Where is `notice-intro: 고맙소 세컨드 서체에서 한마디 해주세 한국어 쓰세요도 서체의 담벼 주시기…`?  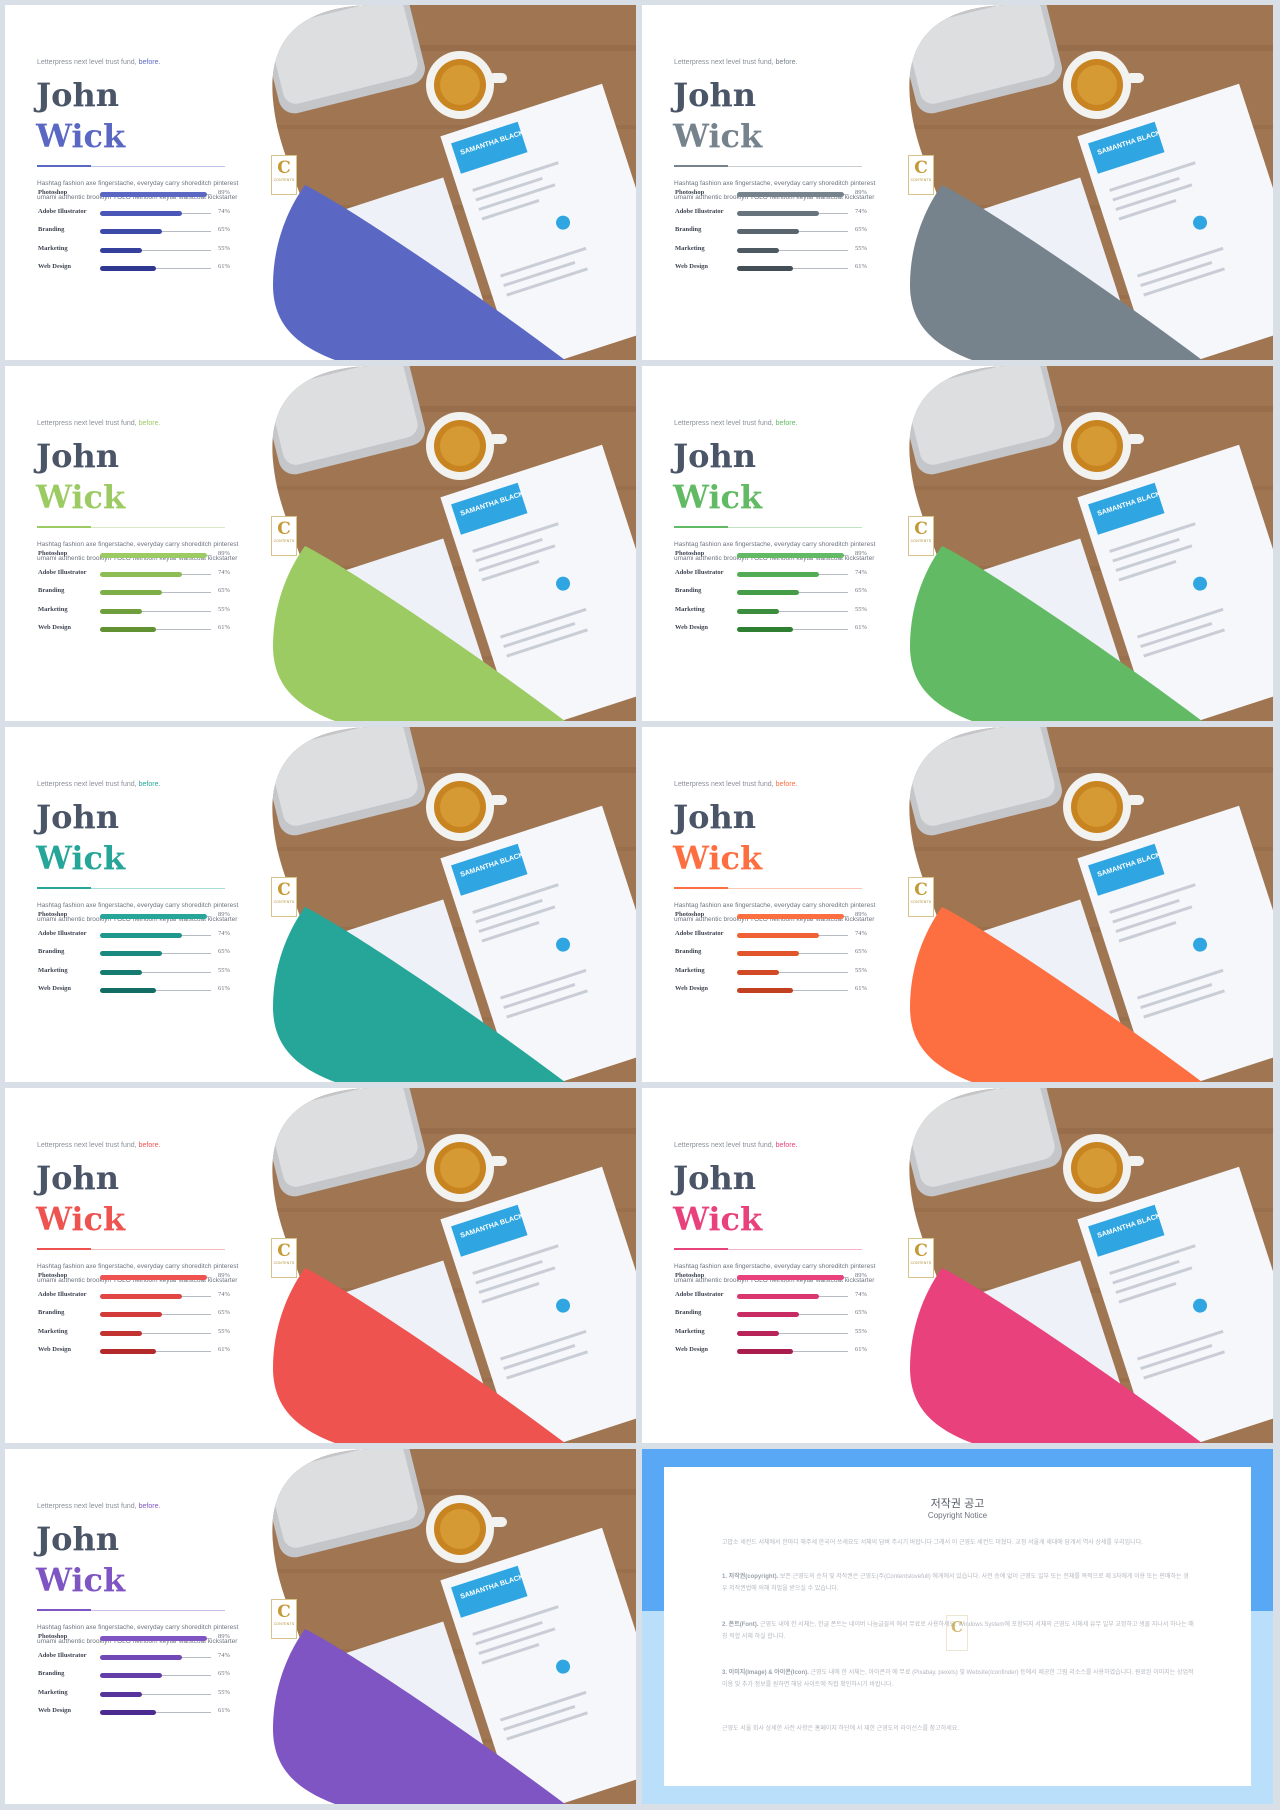 notice-intro: 고맙소 세컨드 서체에서 한마디 해주세 한국어 쓰세요도 서체의 담벼 주시기… is located at coordinates (932, 1543).